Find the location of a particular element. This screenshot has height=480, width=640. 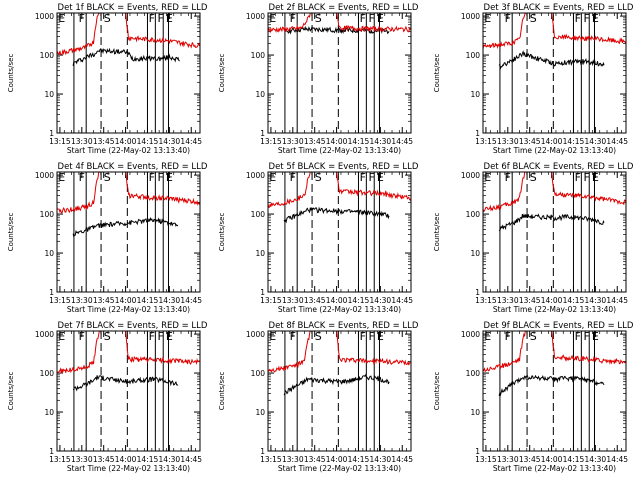

panel-title: Det 6f BLACK = Events, RED = LLD is located at coordinates (559, 167).